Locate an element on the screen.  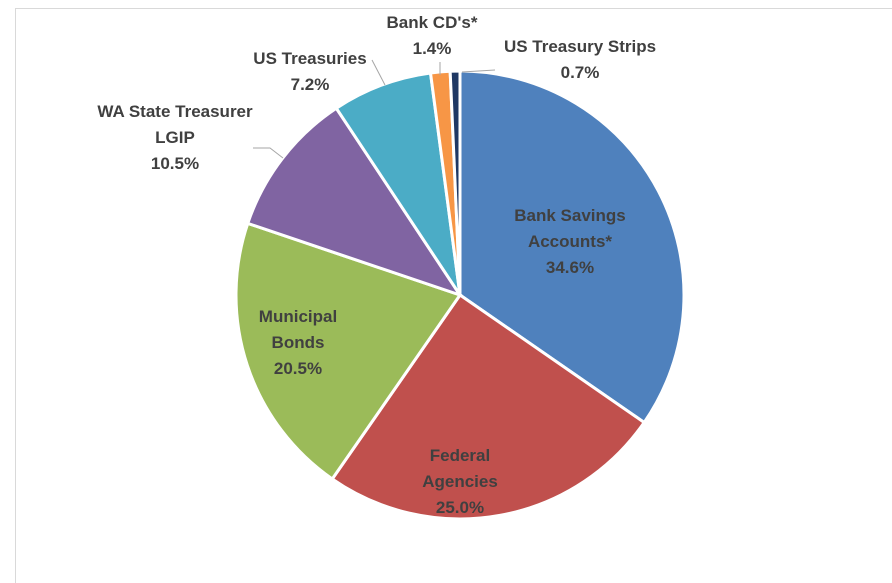
value-label: 10.5% is located at coordinates (175, 163).